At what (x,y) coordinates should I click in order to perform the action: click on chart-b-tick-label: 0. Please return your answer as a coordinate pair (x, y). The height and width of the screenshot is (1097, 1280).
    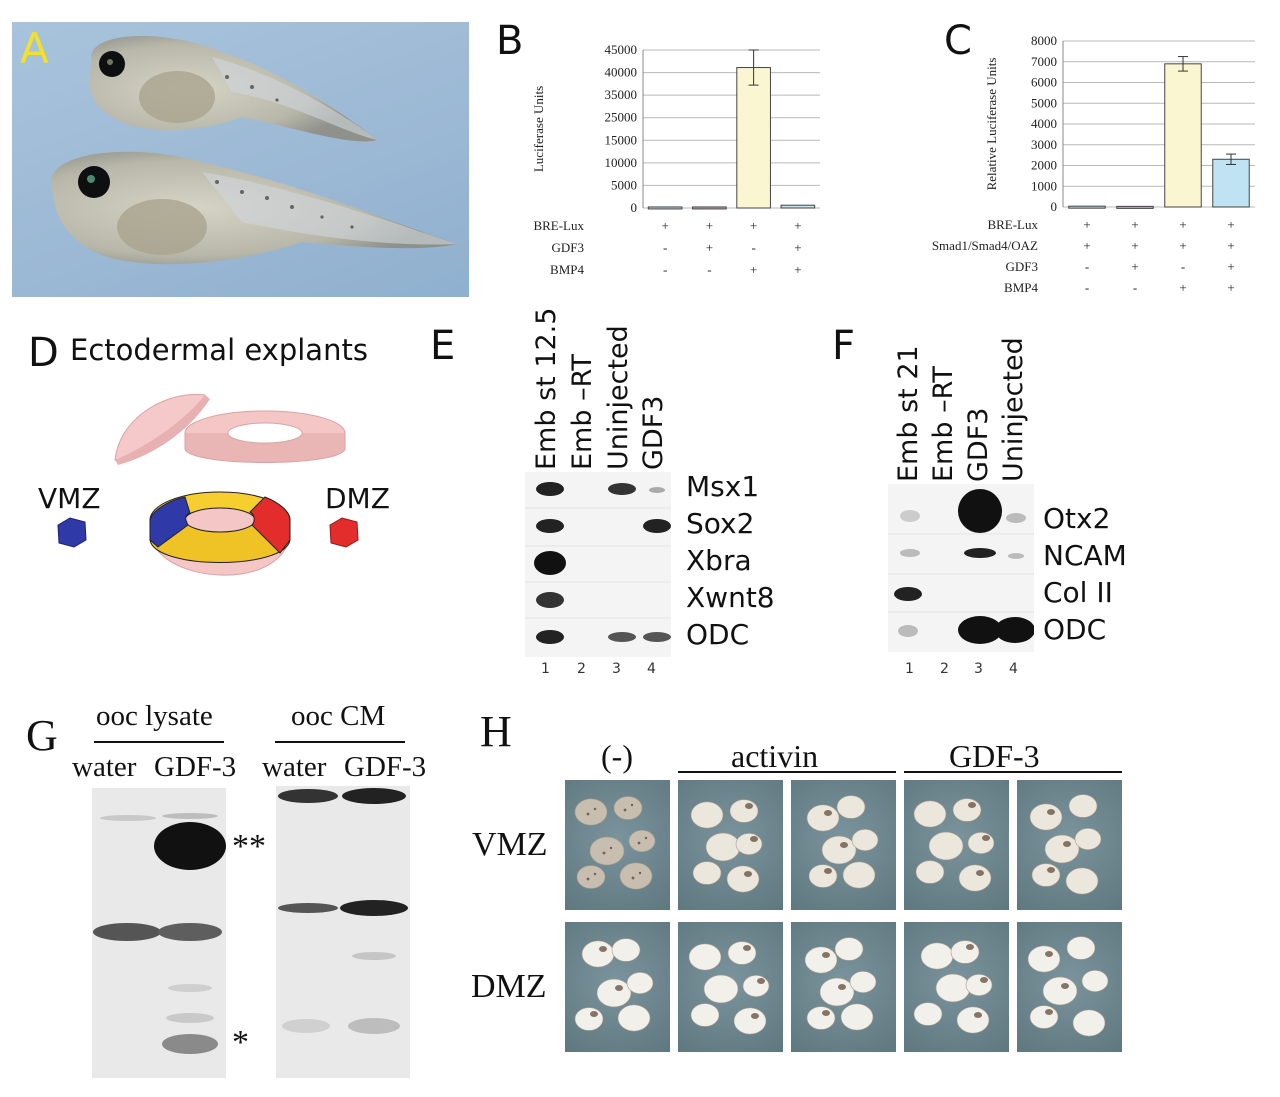
    Looking at the image, I should click on (634, 207).